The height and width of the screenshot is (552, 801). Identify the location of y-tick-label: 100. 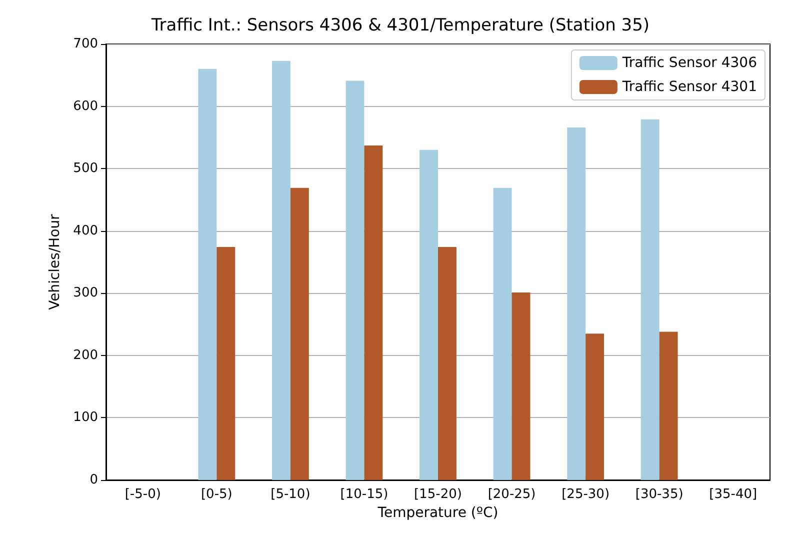
(85, 418).